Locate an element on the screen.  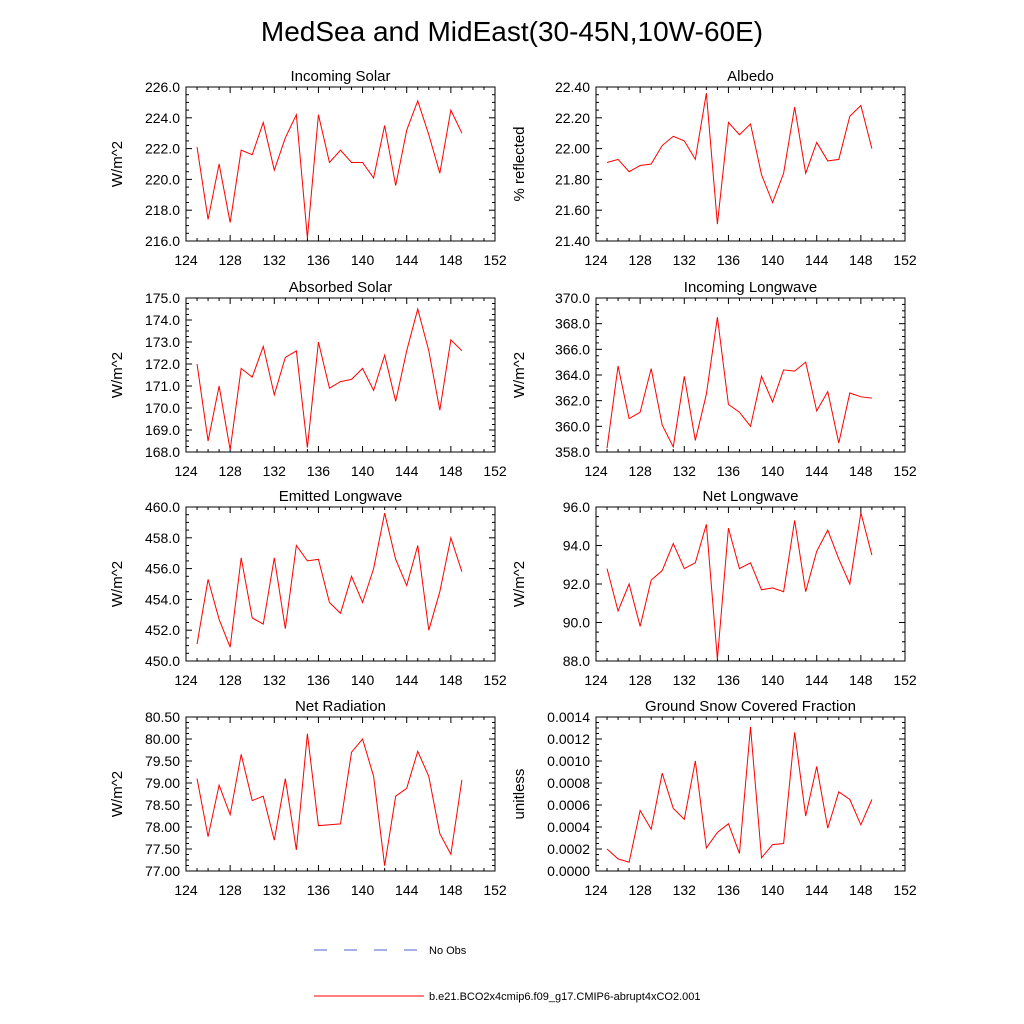
y-tick-label: 22.00 is located at coordinates (572, 149).